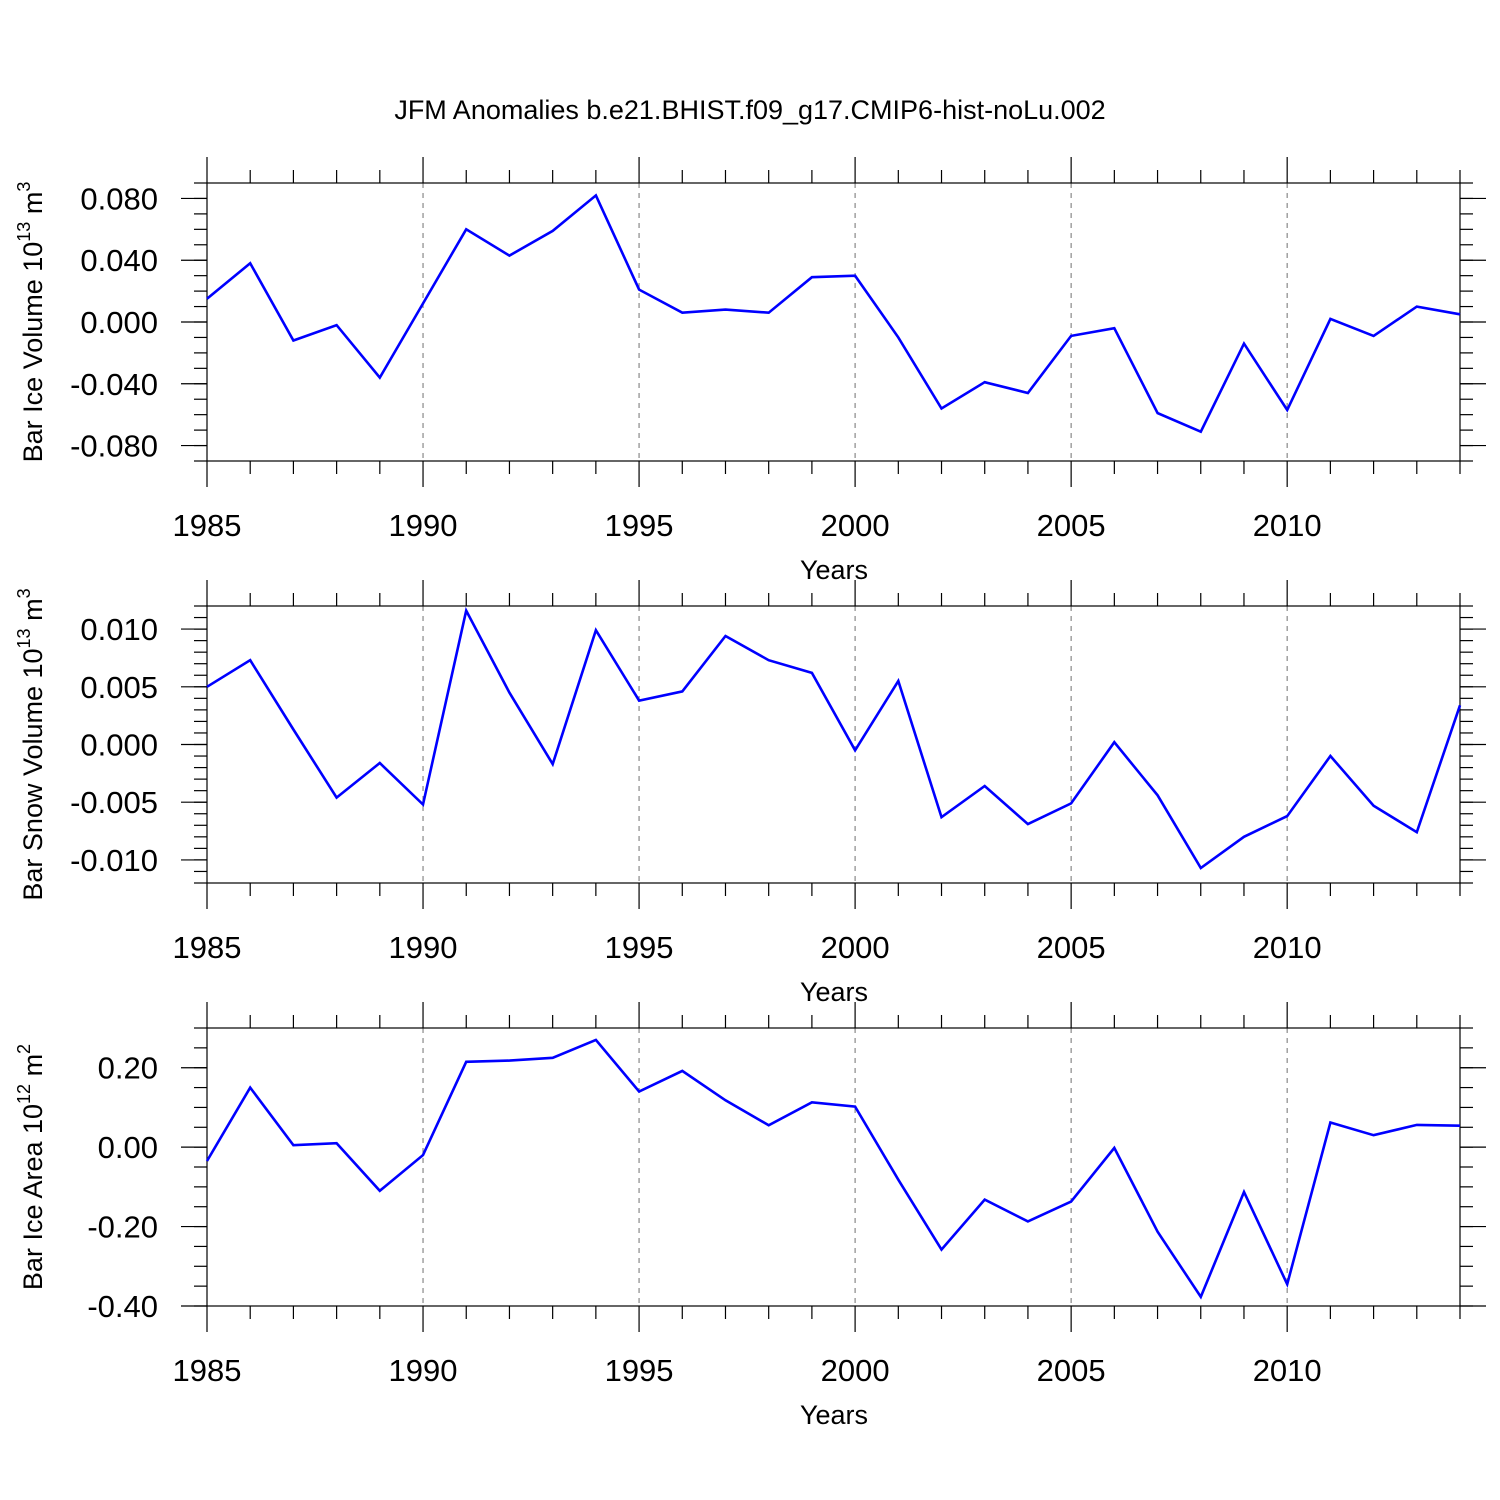 This screenshot has height=1500, width=1500. Describe the element at coordinates (114, 860) in the screenshot. I see `y-tick-label: -0.010` at that location.